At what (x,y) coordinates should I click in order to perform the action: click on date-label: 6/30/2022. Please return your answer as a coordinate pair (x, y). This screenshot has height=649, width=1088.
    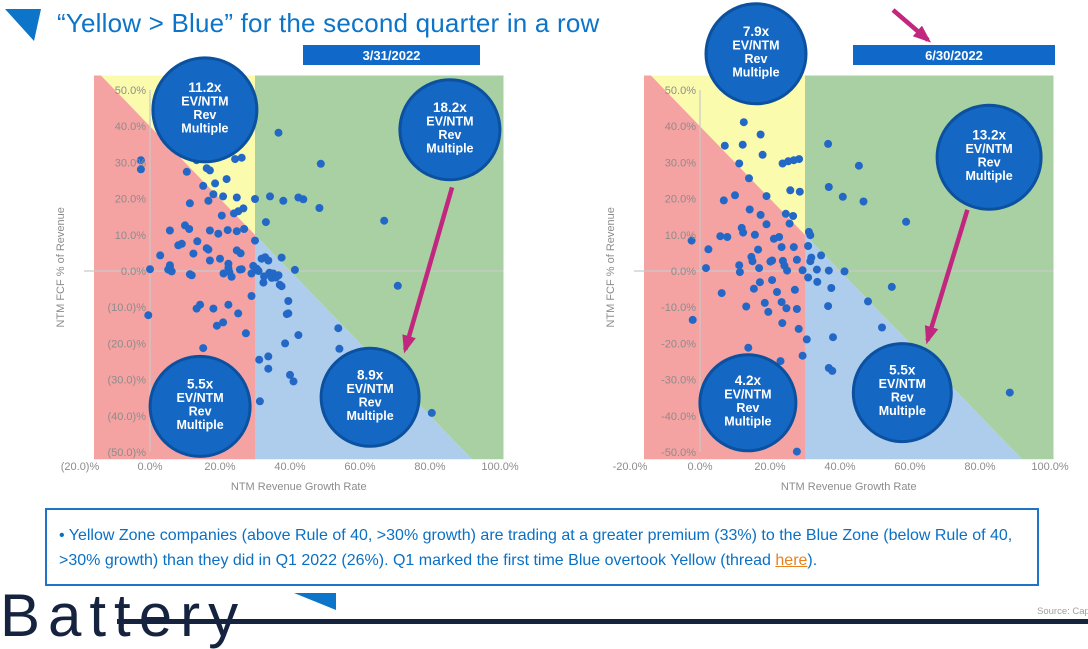
    Looking at the image, I should click on (954, 55).